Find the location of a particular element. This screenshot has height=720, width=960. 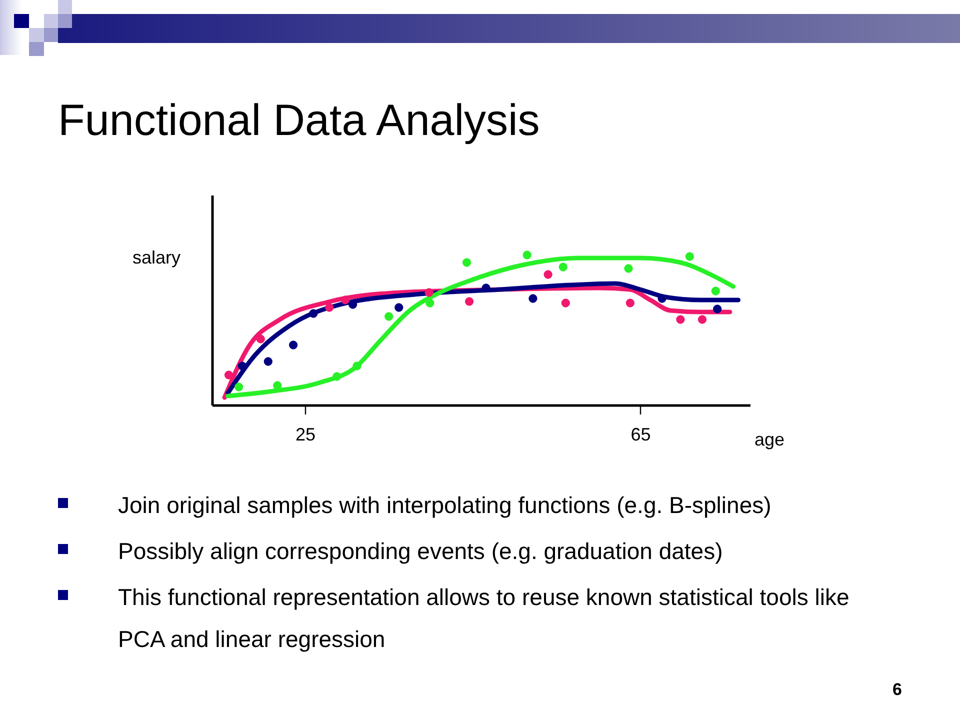

x-axis-title: age is located at coordinates (769, 440).